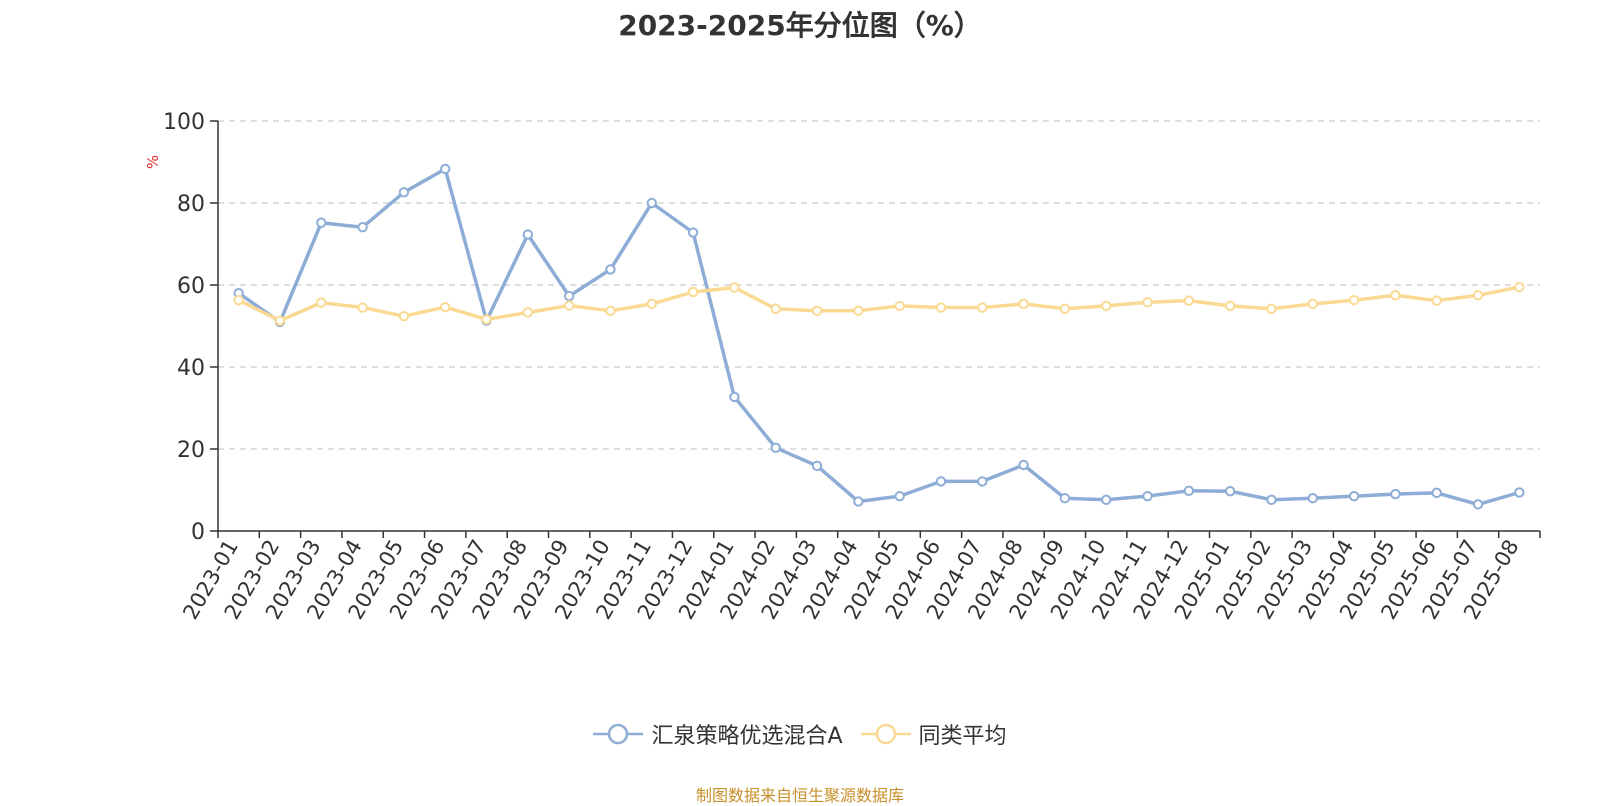 The image size is (1600, 806). Describe the element at coordinates (191, 286) in the screenshot. I see `y-tick-label: 60` at that location.